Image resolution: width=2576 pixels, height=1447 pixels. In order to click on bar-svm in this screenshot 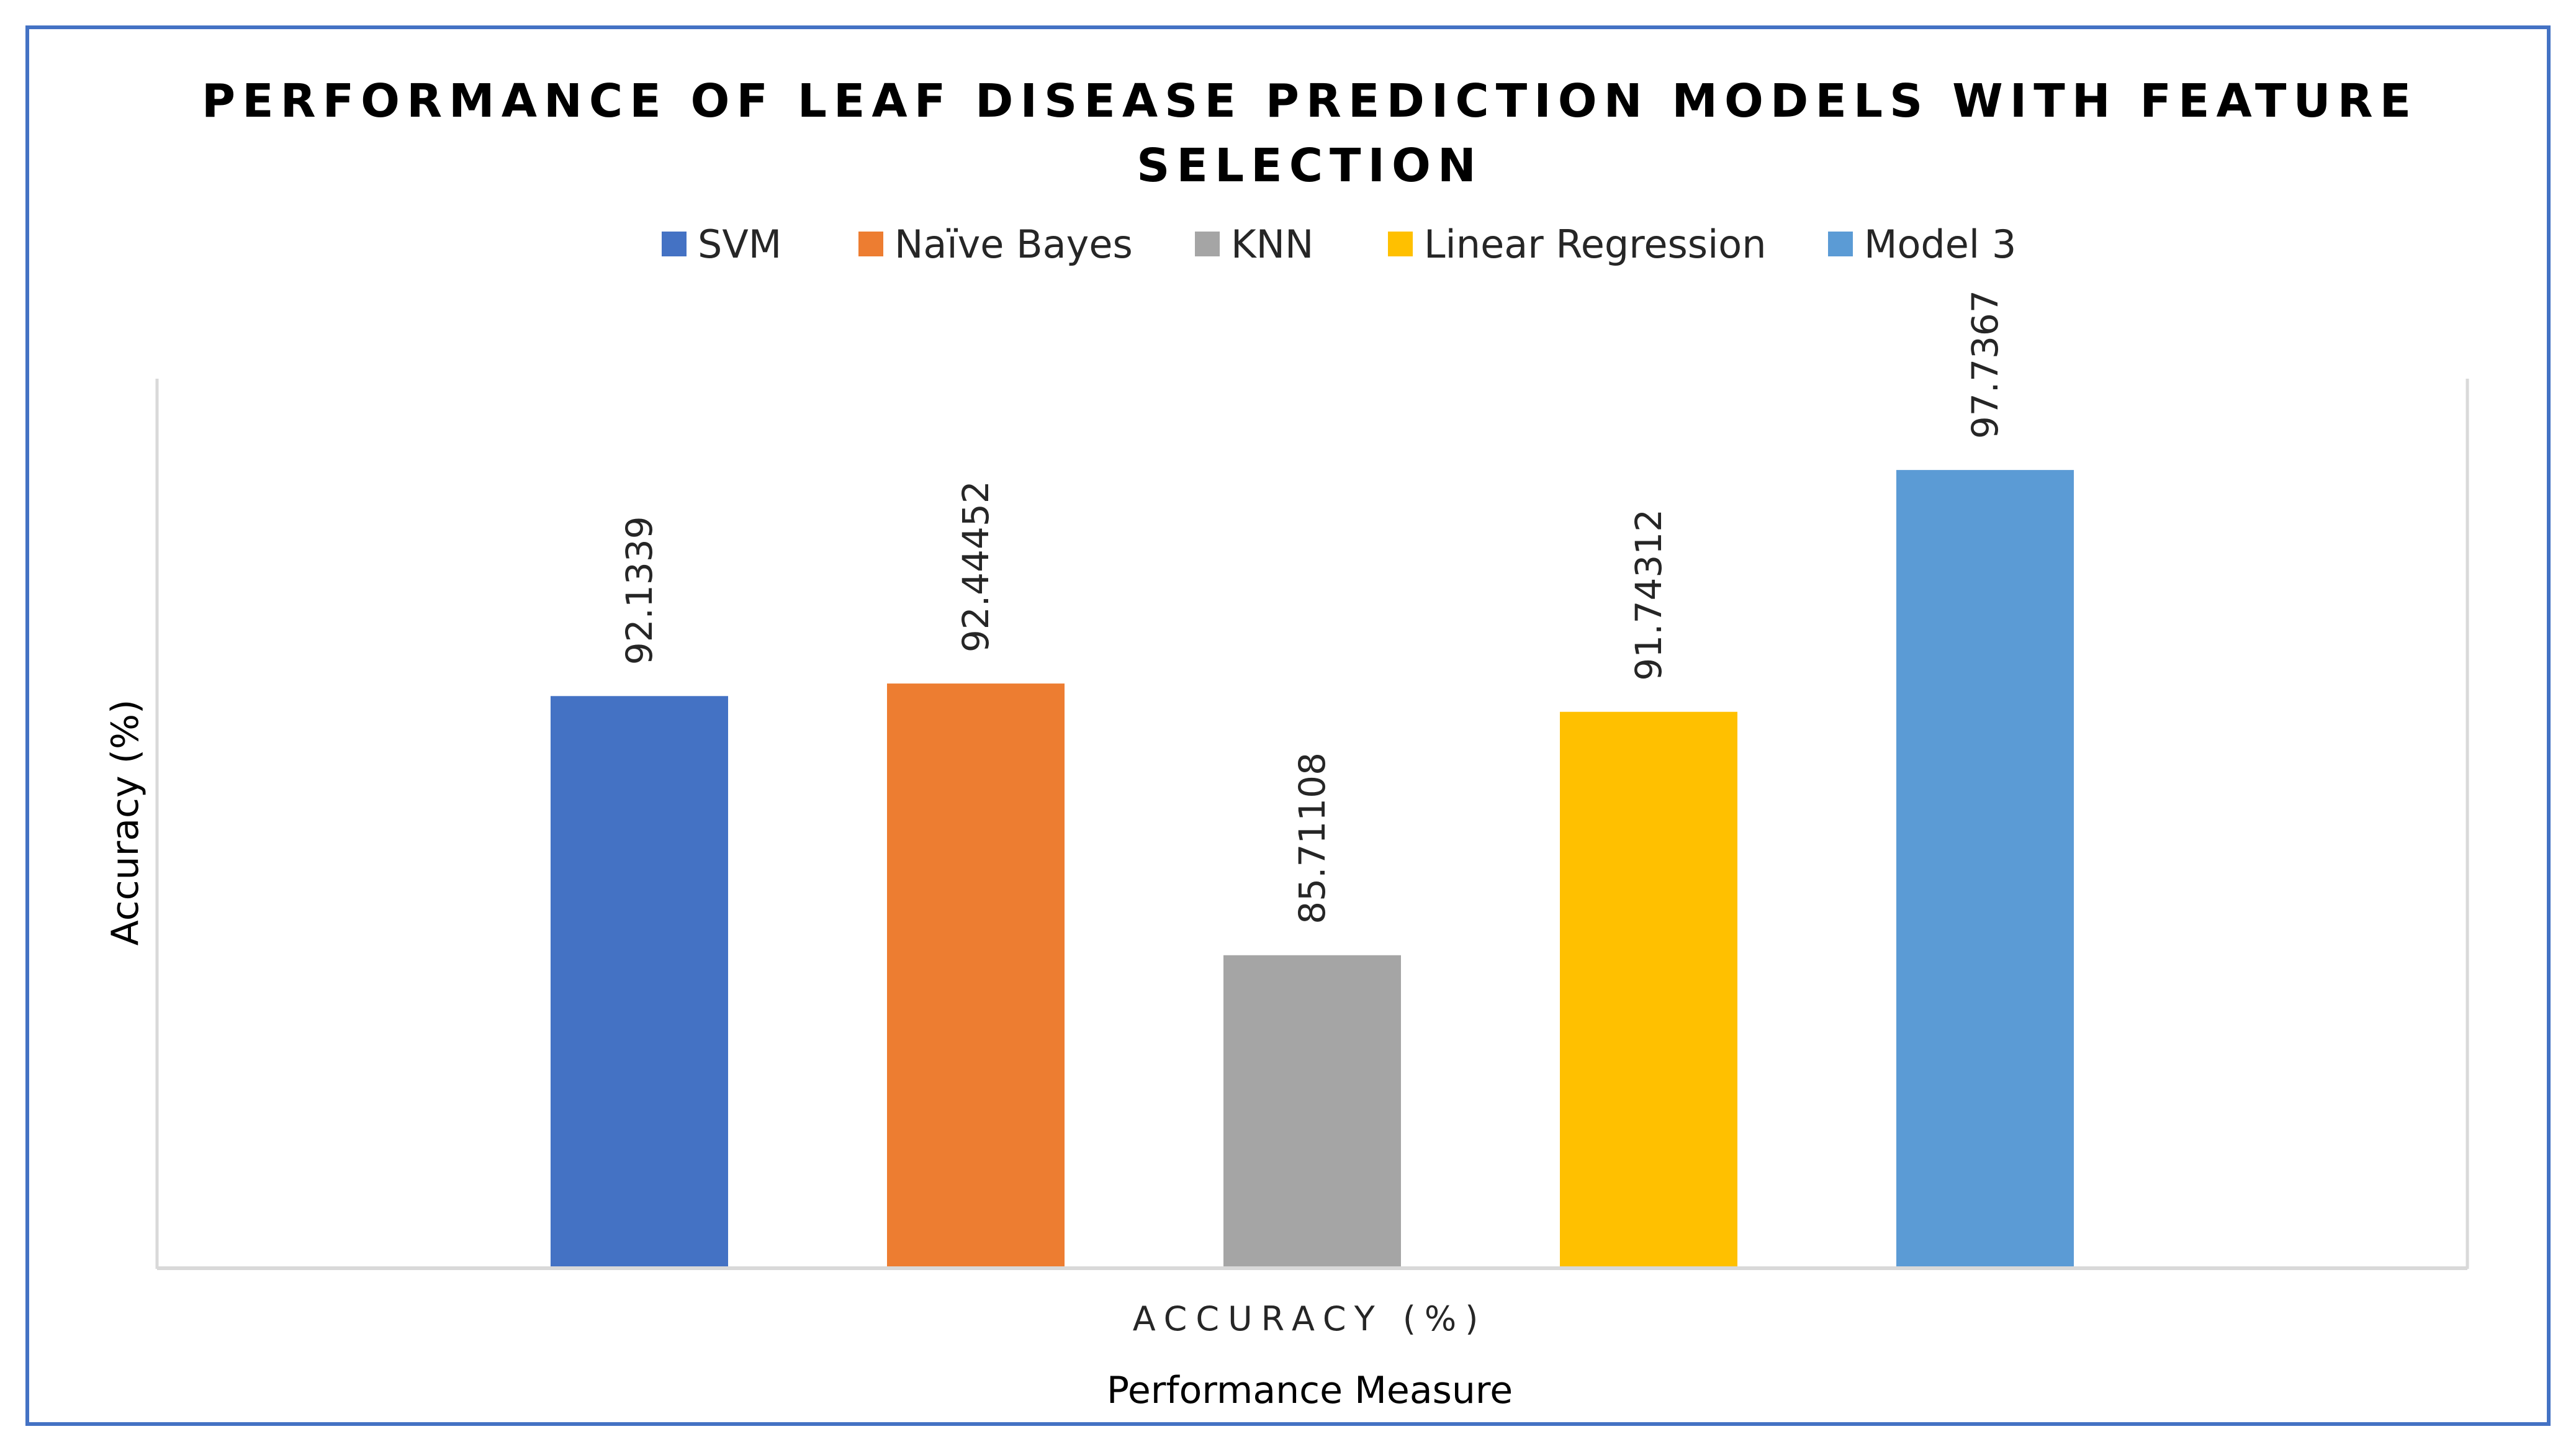, I will do `click(639, 981)`.